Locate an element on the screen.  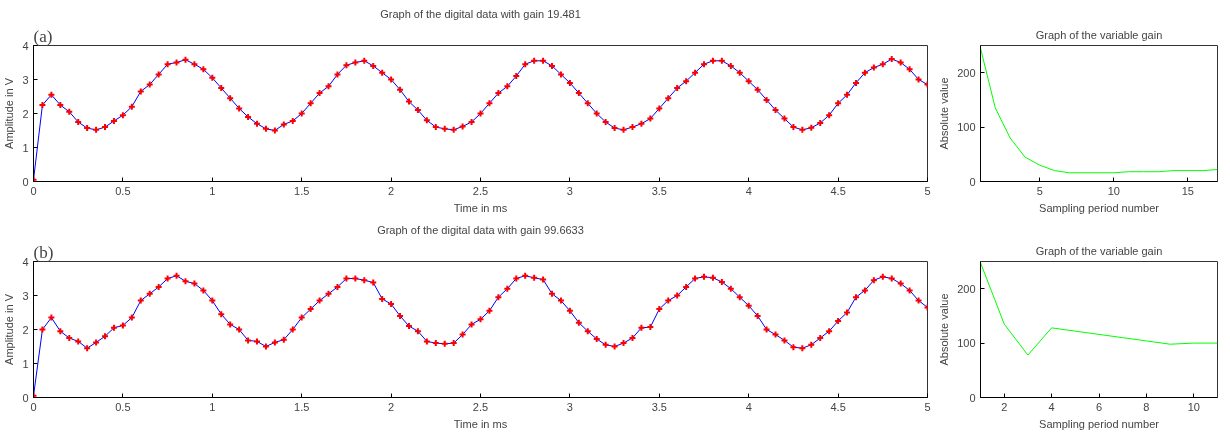
x-tick-label: 15 is located at coordinates (1188, 190).